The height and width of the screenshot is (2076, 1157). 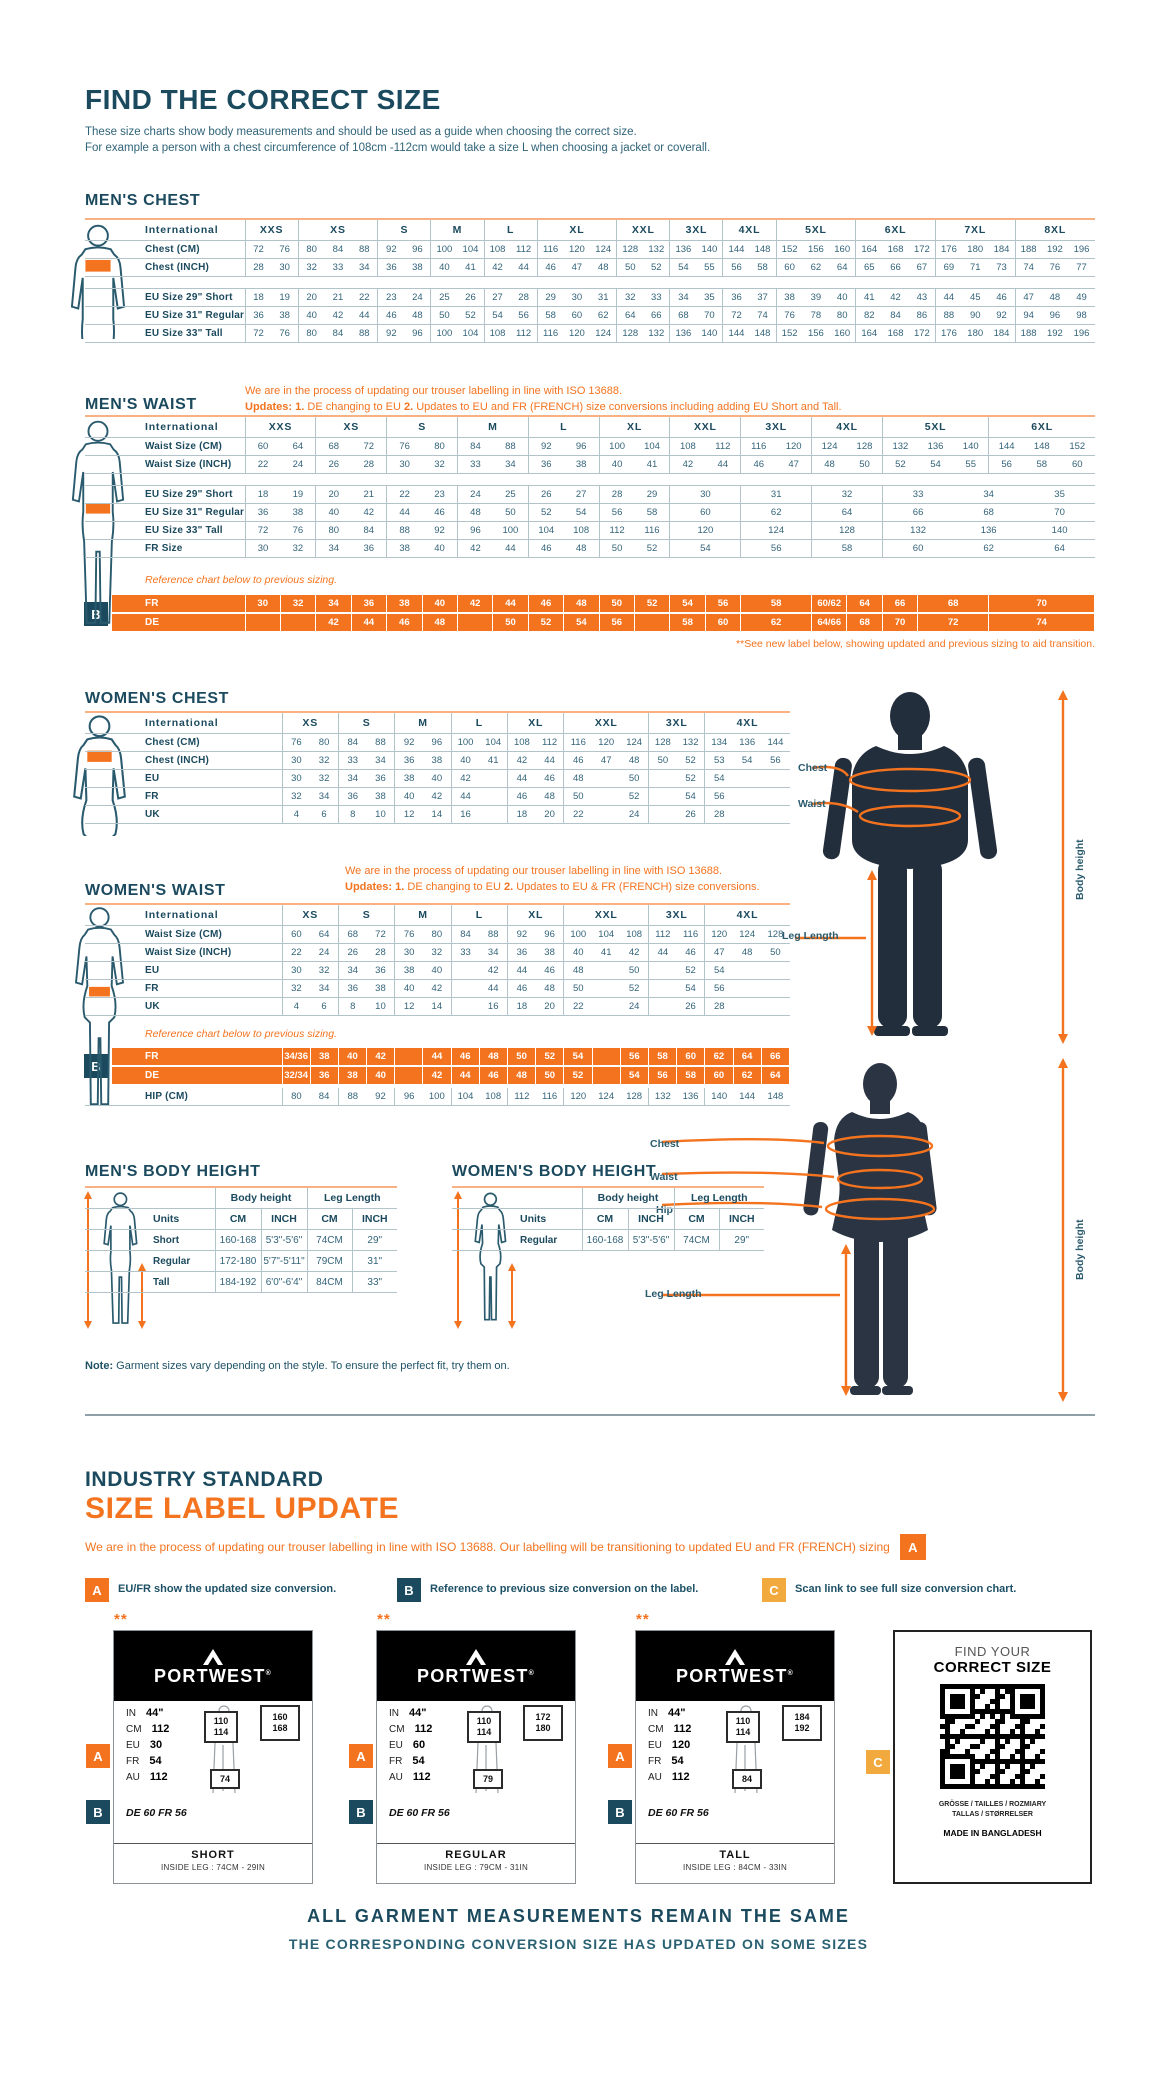 What do you see at coordinates (678, 1813) in the screenshot?
I see `legacy-size-line: DE 60 FR 56` at bounding box center [678, 1813].